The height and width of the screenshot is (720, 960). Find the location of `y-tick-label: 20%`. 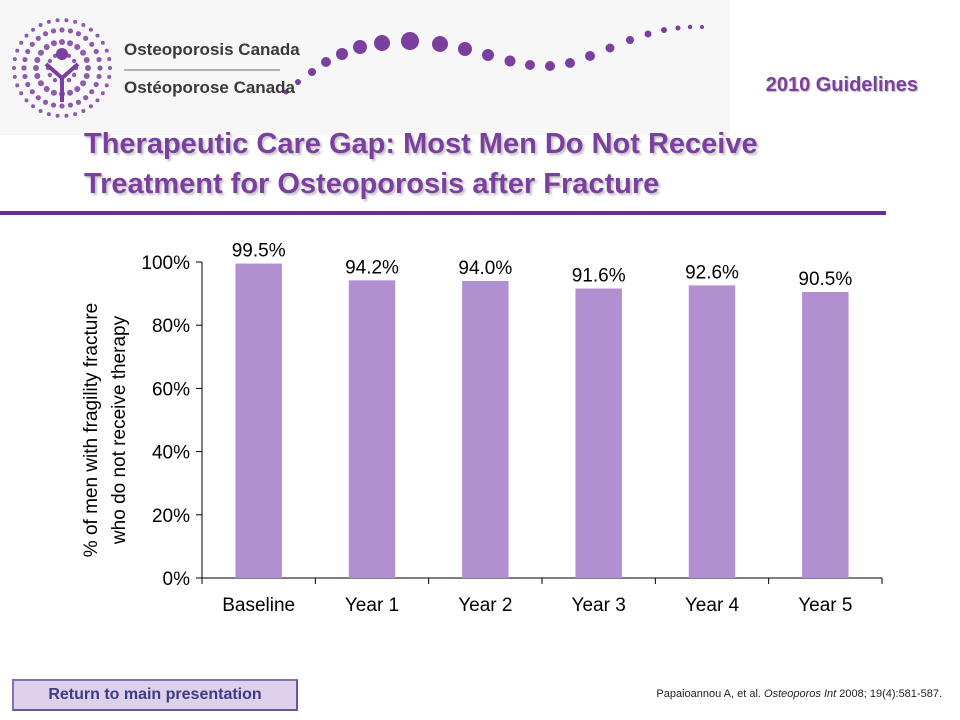

y-tick-label: 20% is located at coordinates (171, 516).